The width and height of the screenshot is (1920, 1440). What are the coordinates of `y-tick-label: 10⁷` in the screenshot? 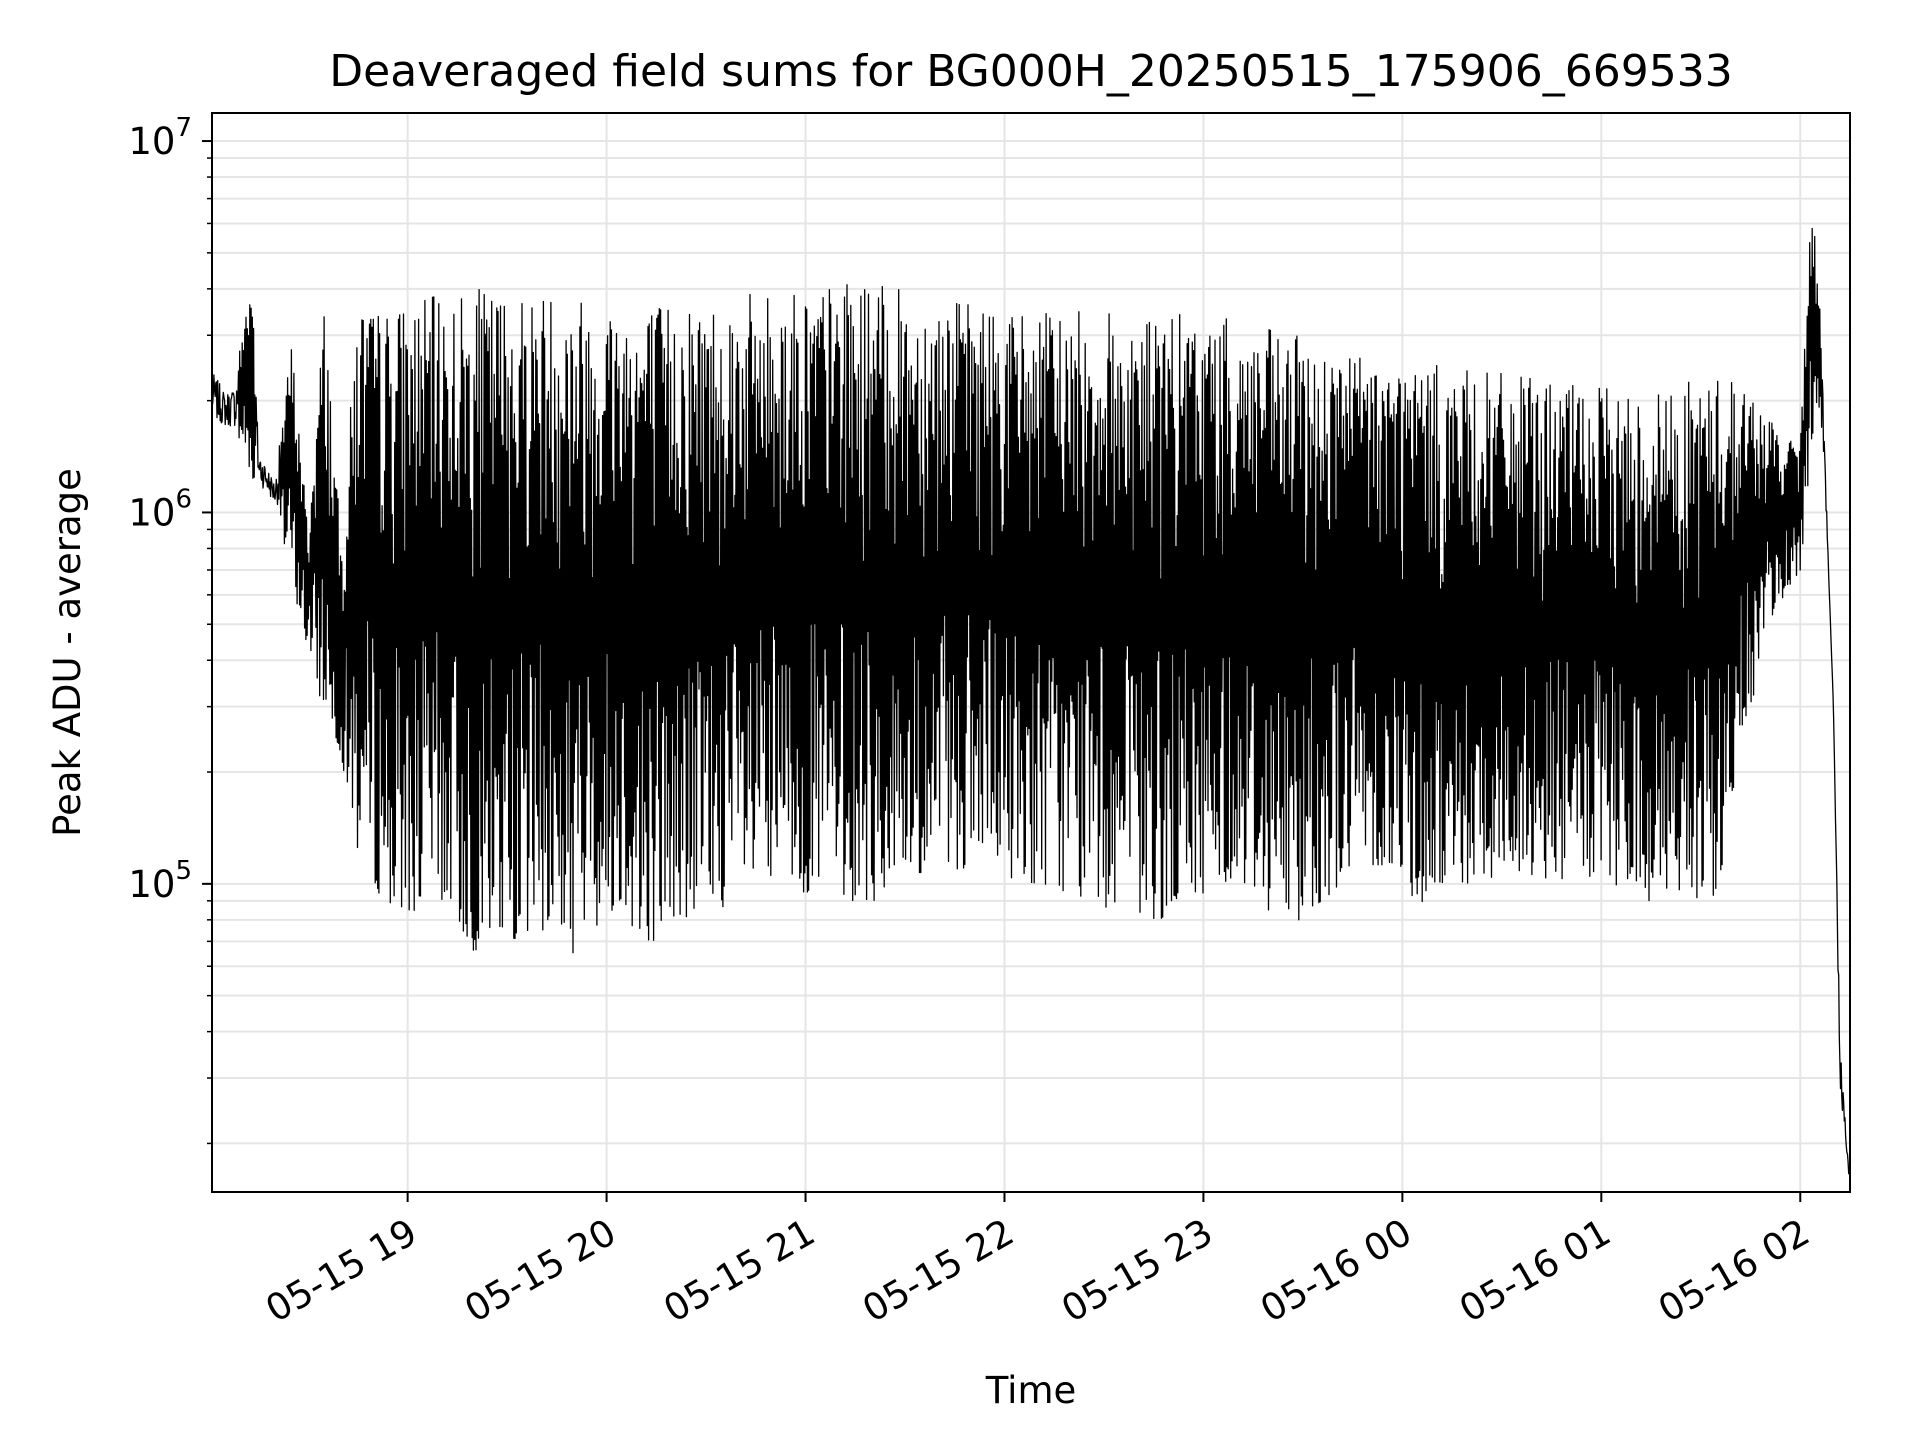 It's located at (160, 138).